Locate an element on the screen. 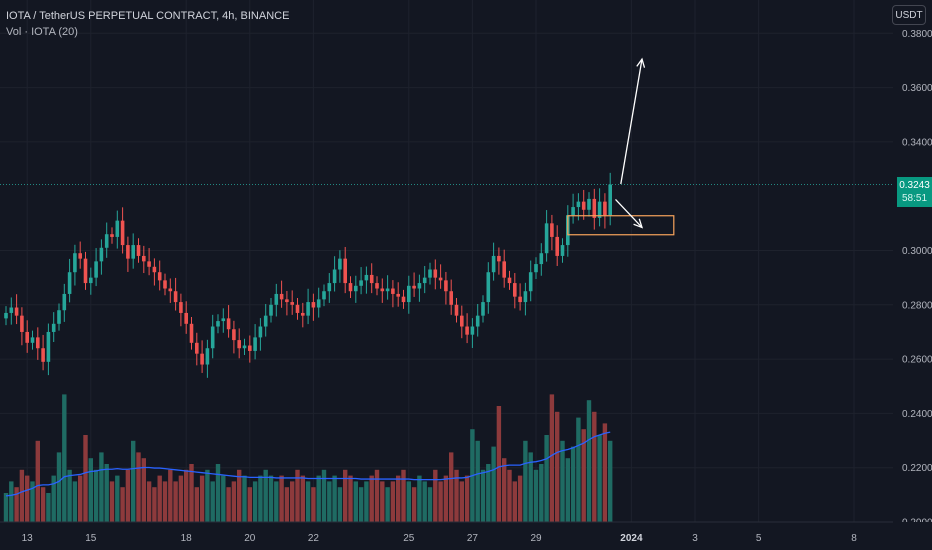 The width and height of the screenshot is (932, 550). bearish-arrow is located at coordinates (629, 214).